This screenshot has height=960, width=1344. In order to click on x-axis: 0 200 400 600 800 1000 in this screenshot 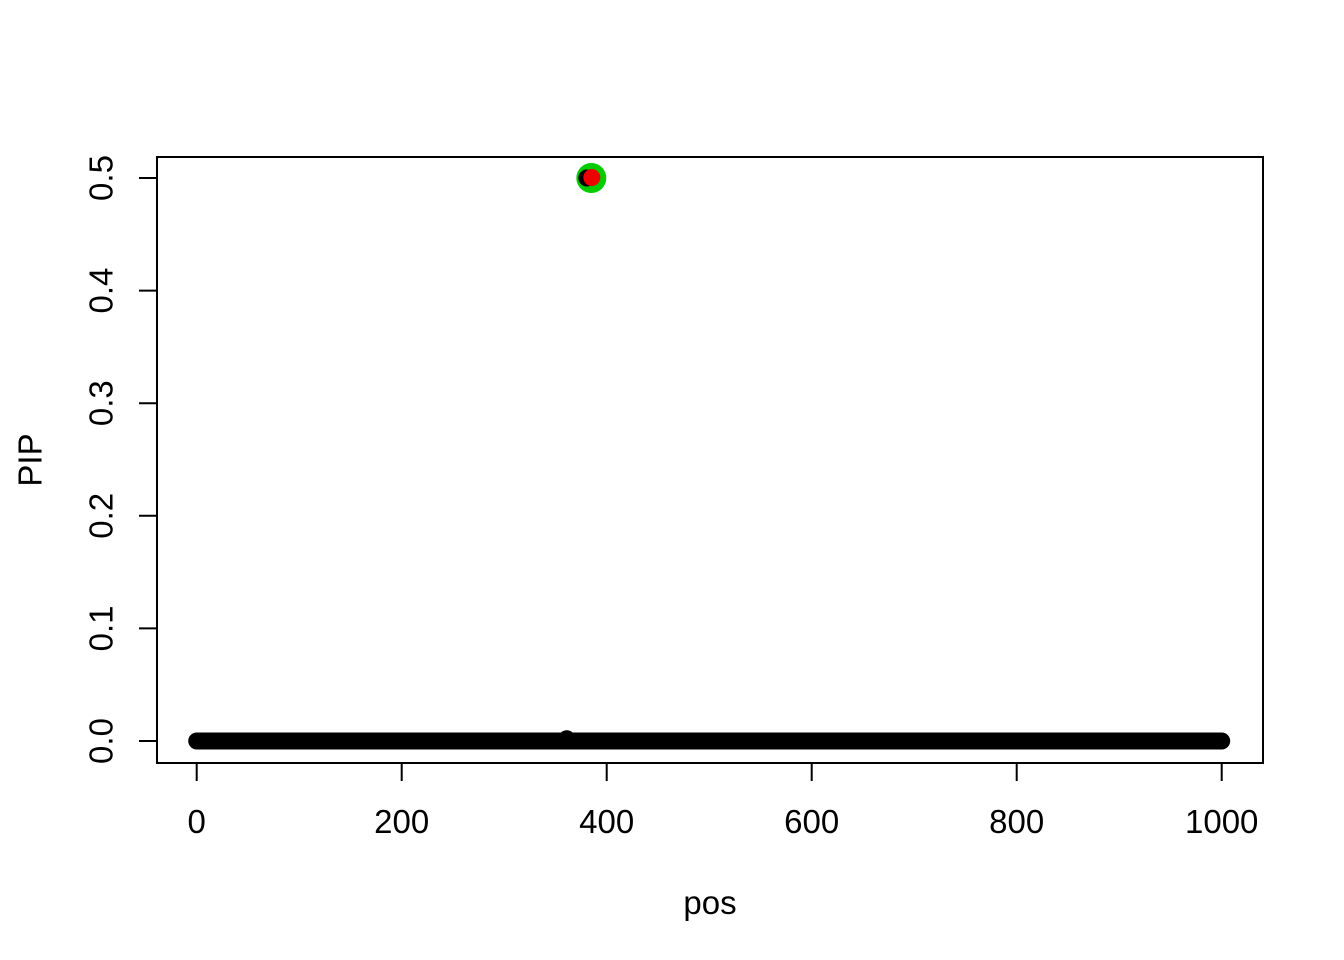, I will do `click(723, 801)`.